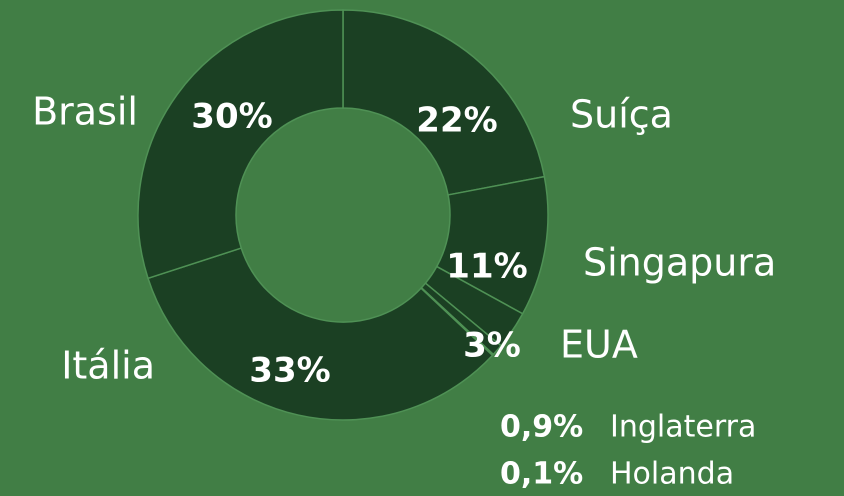 This screenshot has height=496, width=844. Describe the element at coordinates (289, 371) in the screenshot. I see `value-label: 33%` at that location.